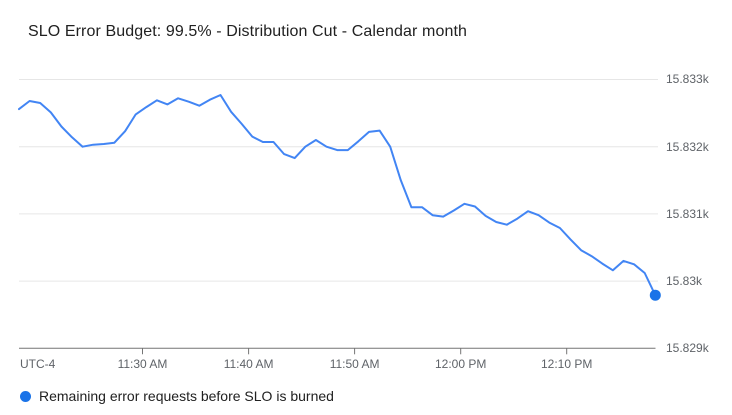 The height and width of the screenshot is (415, 732). Describe the element at coordinates (687, 147) in the screenshot. I see `y-axis-tick-label: 15.832k` at that location.